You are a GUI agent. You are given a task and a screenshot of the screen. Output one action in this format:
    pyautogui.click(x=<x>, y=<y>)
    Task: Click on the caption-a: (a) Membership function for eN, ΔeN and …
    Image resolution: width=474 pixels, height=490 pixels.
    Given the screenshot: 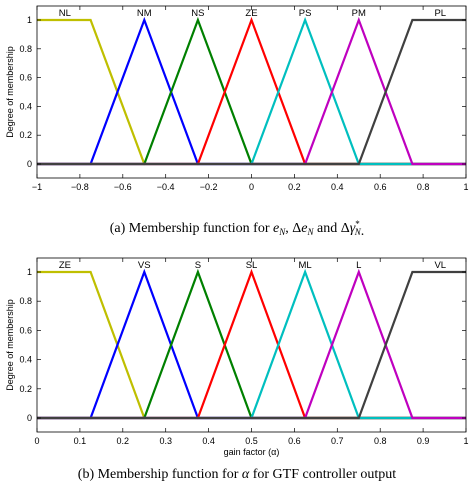 What is the action you would take?
    pyautogui.click(x=237, y=229)
    